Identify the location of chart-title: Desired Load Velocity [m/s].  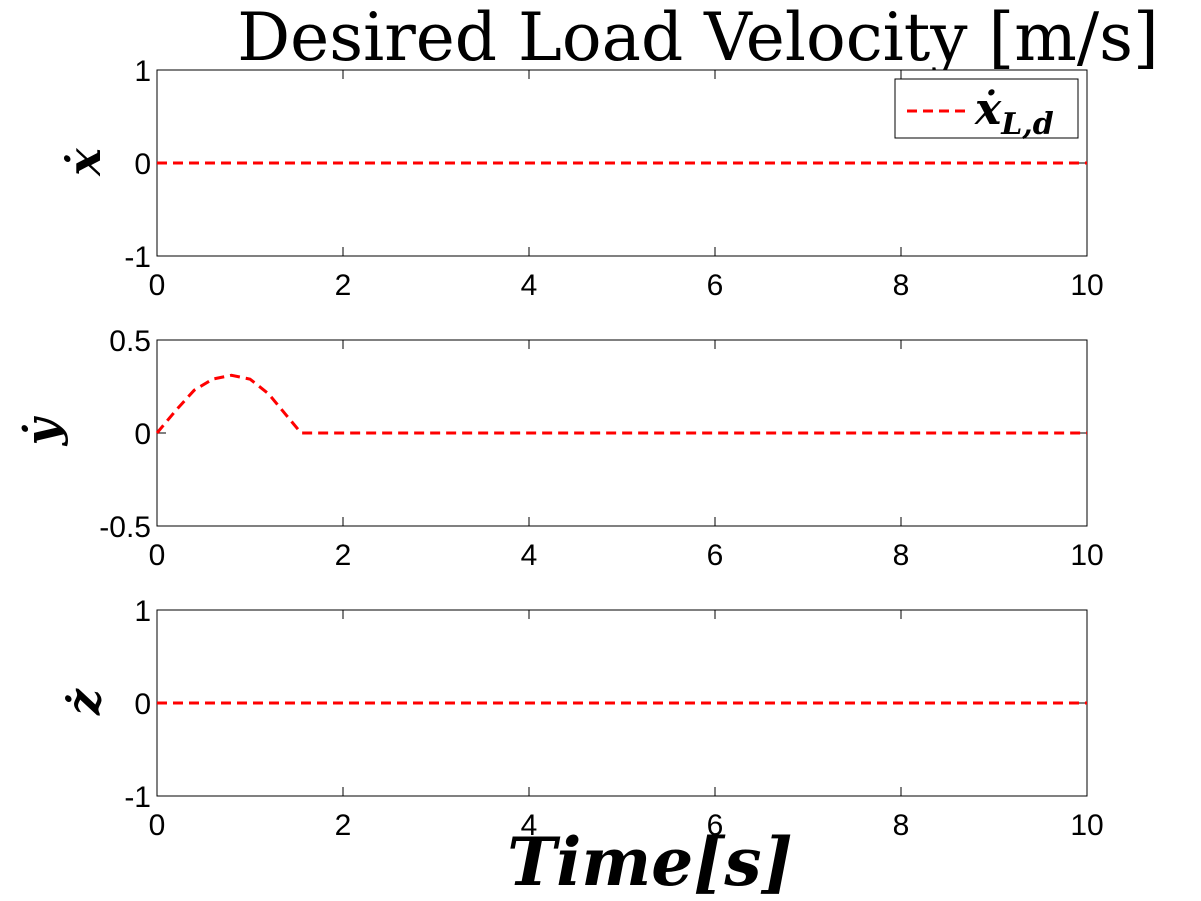
(698, 38).